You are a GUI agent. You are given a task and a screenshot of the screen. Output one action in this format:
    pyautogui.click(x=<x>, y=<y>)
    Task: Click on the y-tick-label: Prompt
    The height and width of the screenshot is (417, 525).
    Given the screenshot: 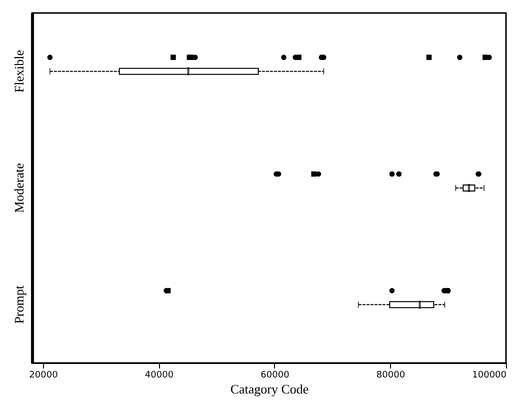 What is the action you would take?
    pyautogui.click(x=19, y=304)
    